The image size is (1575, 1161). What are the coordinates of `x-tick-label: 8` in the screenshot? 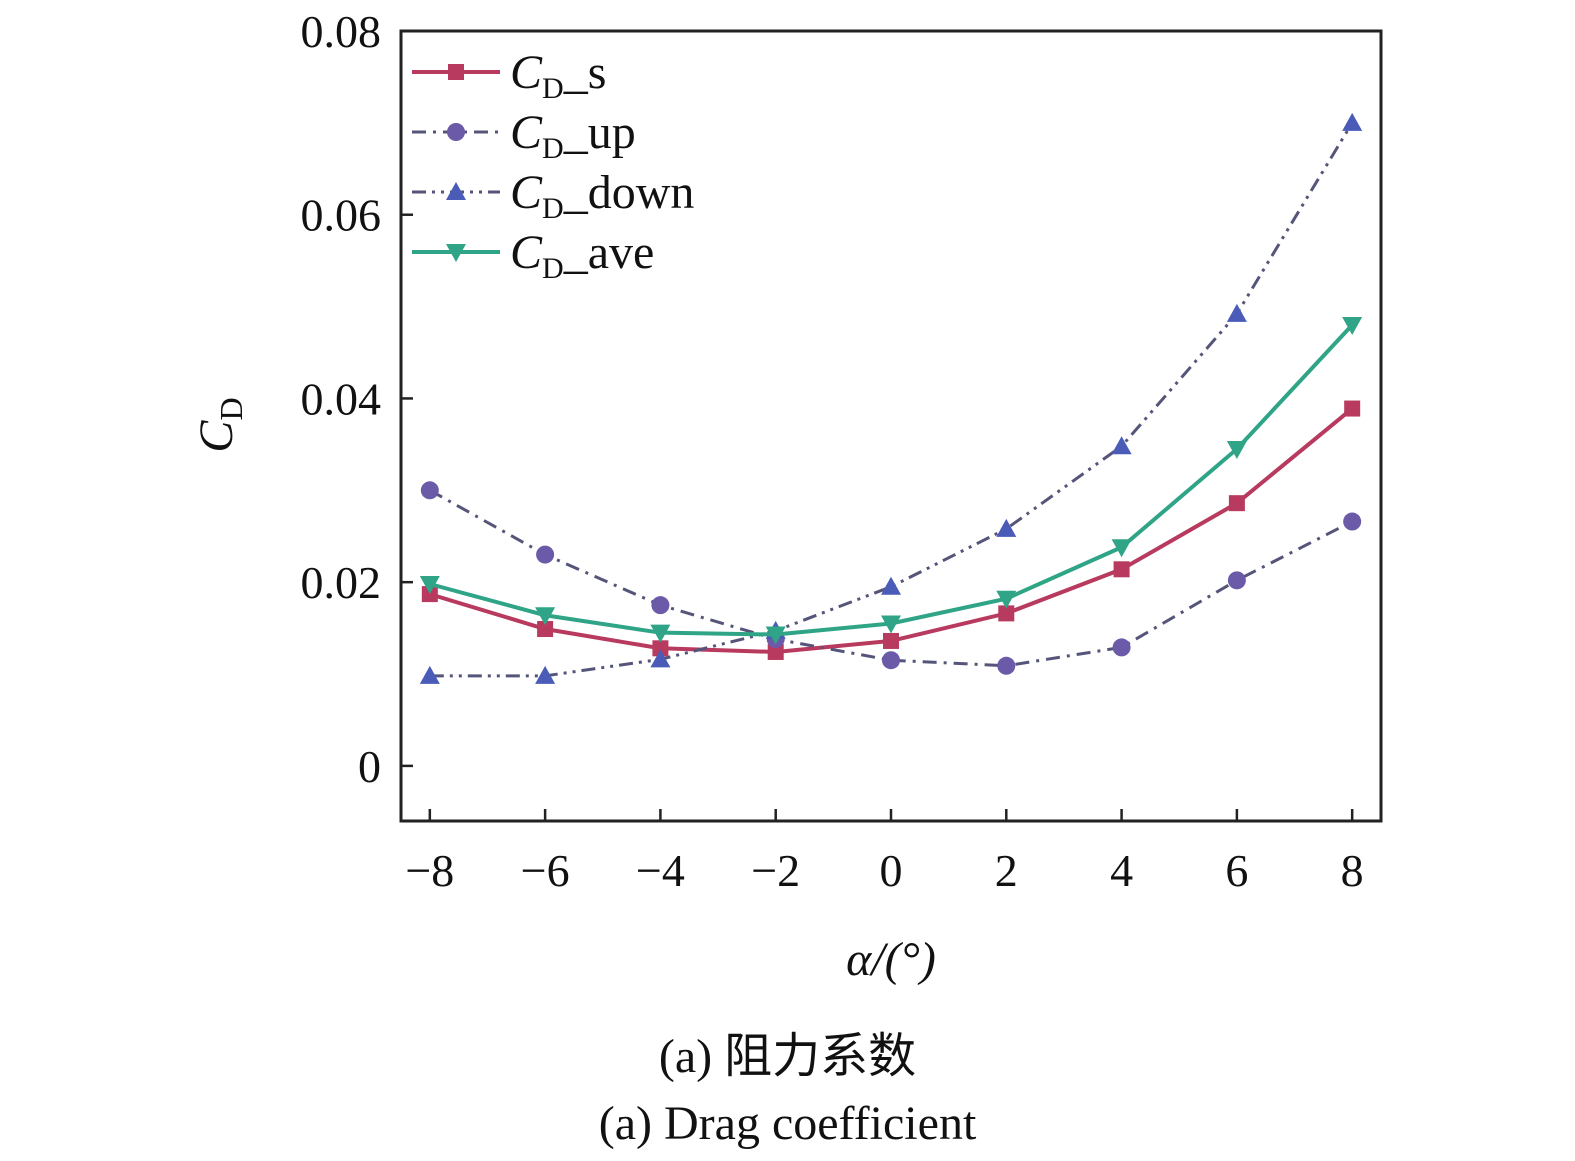 It's located at (1352, 870).